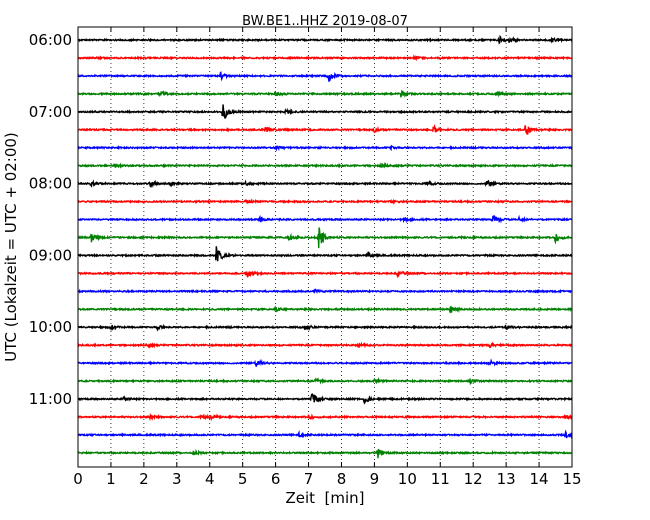 The width and height of the screenshot is (650, 520). Describe the element at coordinates (177, 479) in the screenshot. I see `x-tick-label: 3` at that location.